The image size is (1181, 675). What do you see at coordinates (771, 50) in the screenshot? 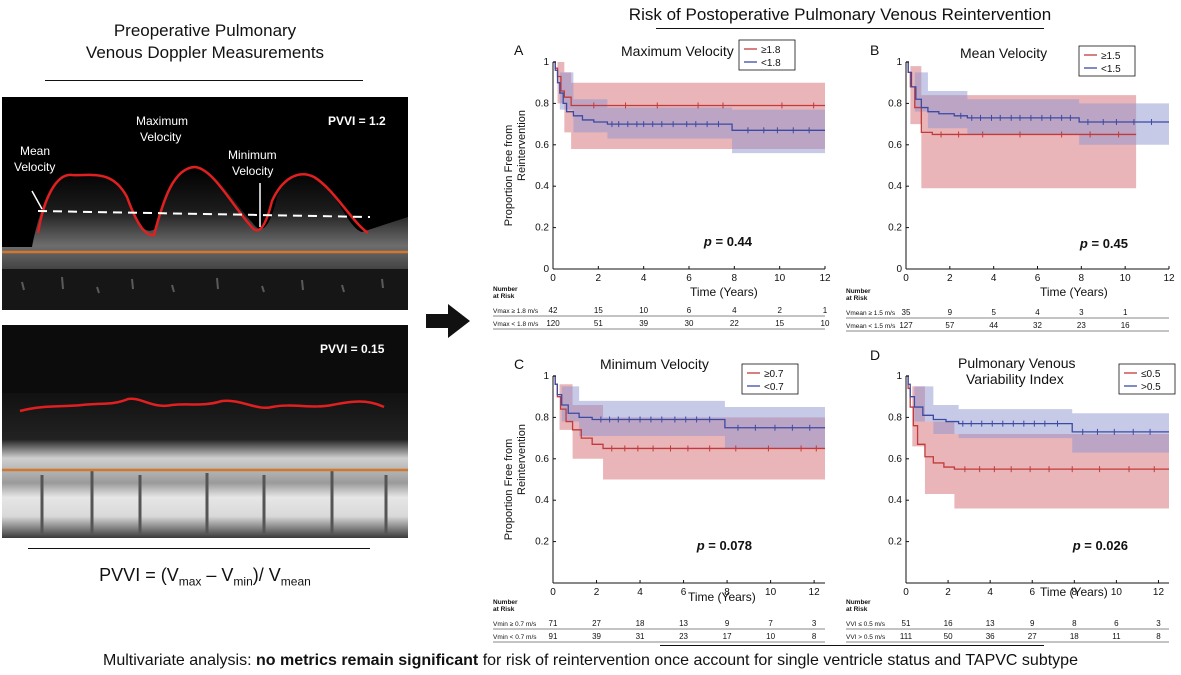
I see `panel-a-legend-label-1: ≥1.8` at bounding box center [771, 50].